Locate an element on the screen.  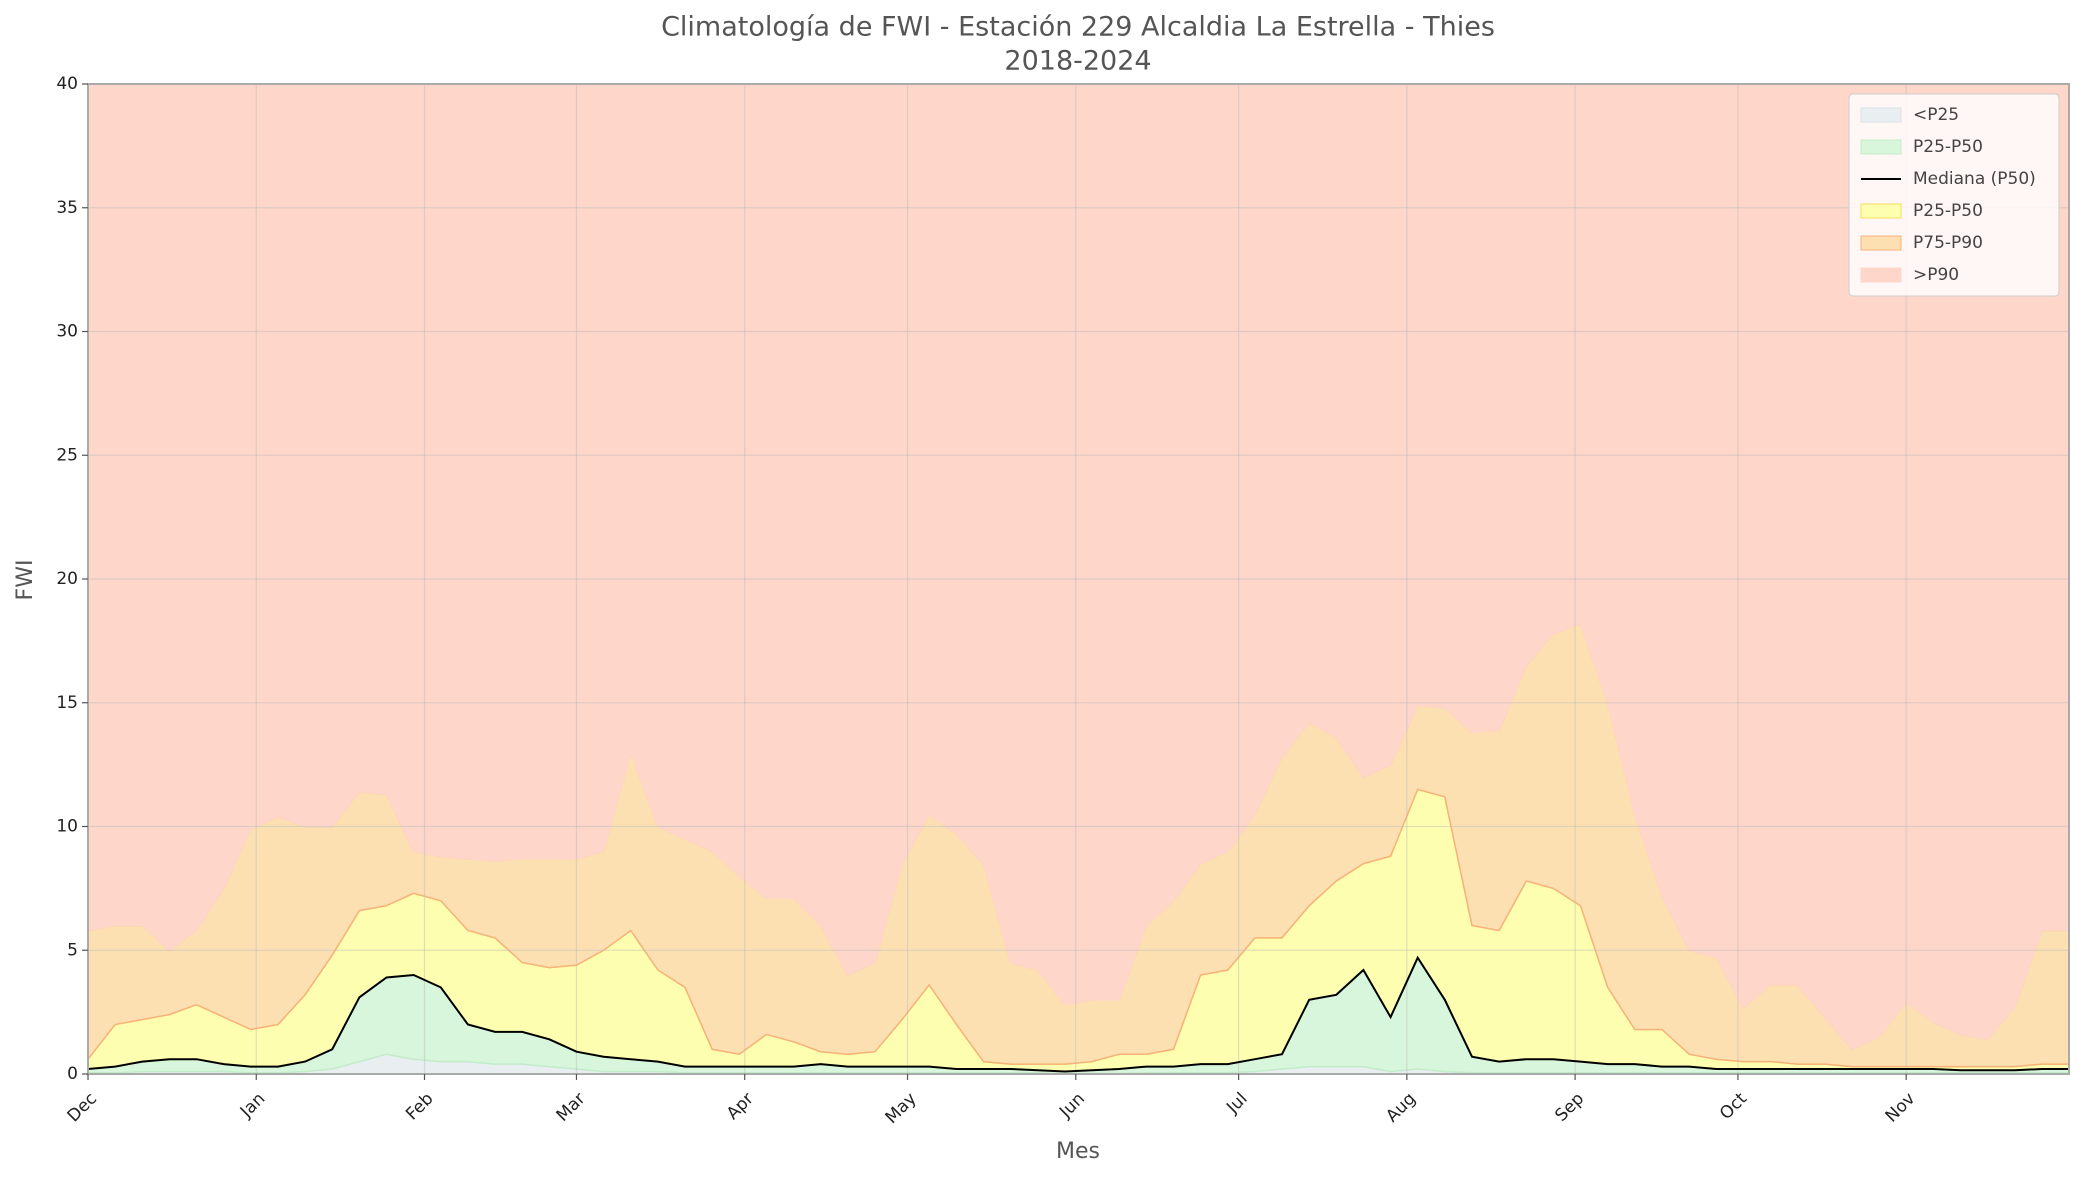
legend-label: <P25 is located at coordinates (1936, 115).